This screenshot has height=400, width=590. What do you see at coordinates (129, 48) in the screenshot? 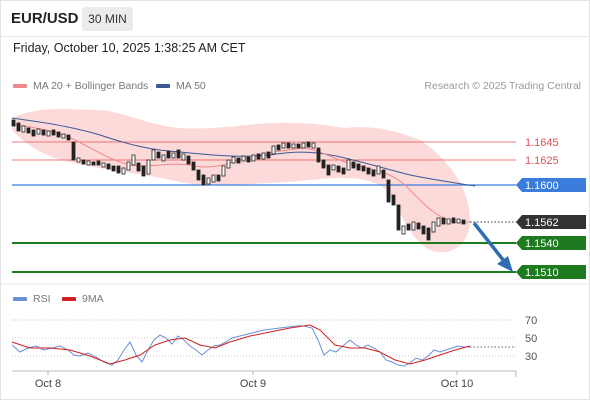
I see `chart-datetime: Friday, October 10, 2025 1:38:25 AM CET` at bounding box center [129, 48].